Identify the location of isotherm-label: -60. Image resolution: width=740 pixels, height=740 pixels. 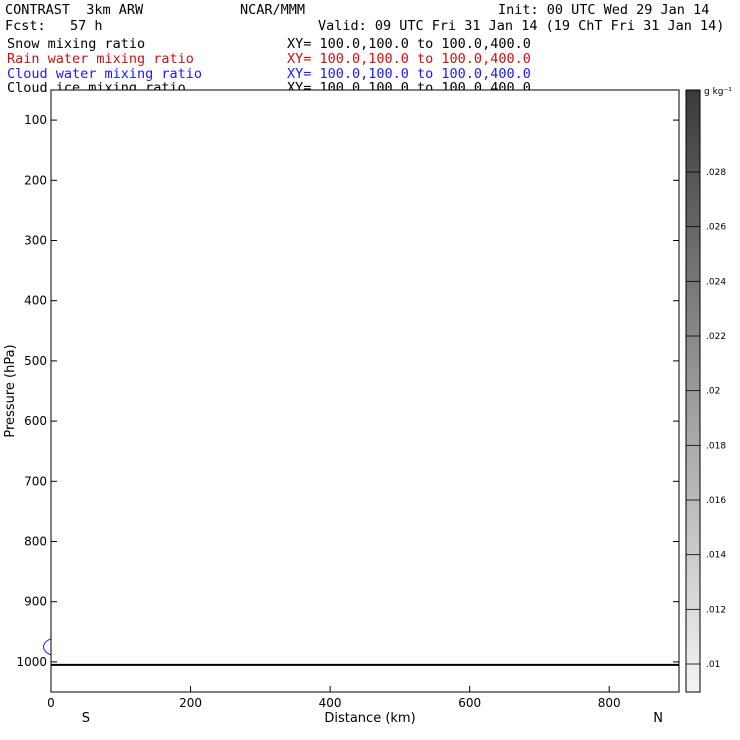
(232, 160).